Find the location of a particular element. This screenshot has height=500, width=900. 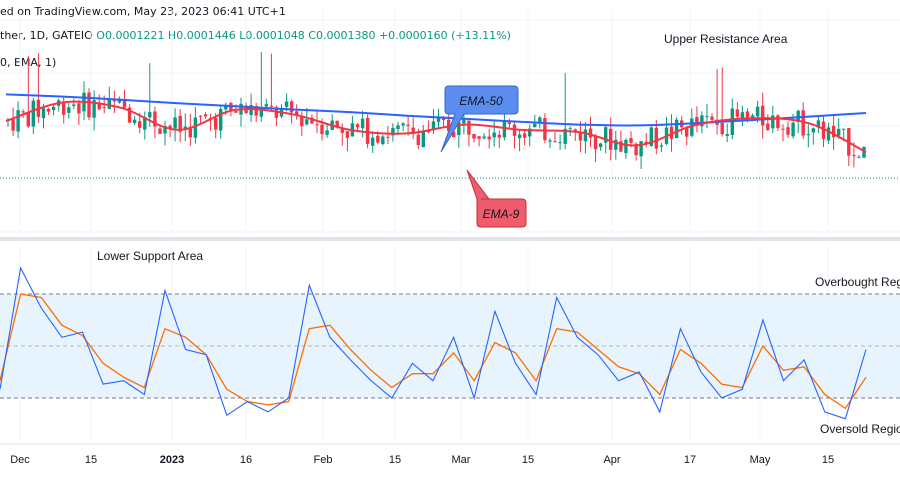

ema9-callout-shape is located at coordinates (496, 198).